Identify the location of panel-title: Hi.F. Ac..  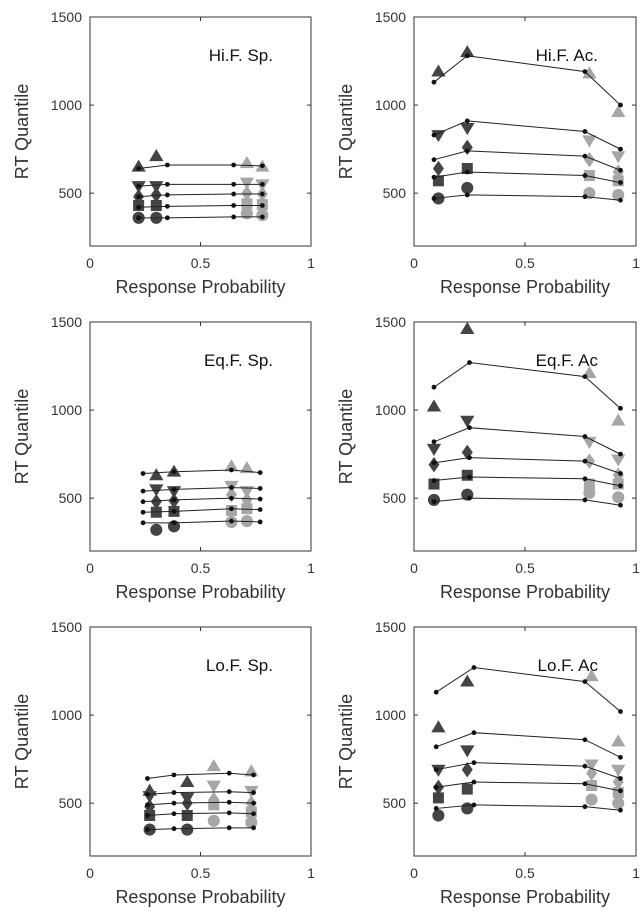
(567, 55).